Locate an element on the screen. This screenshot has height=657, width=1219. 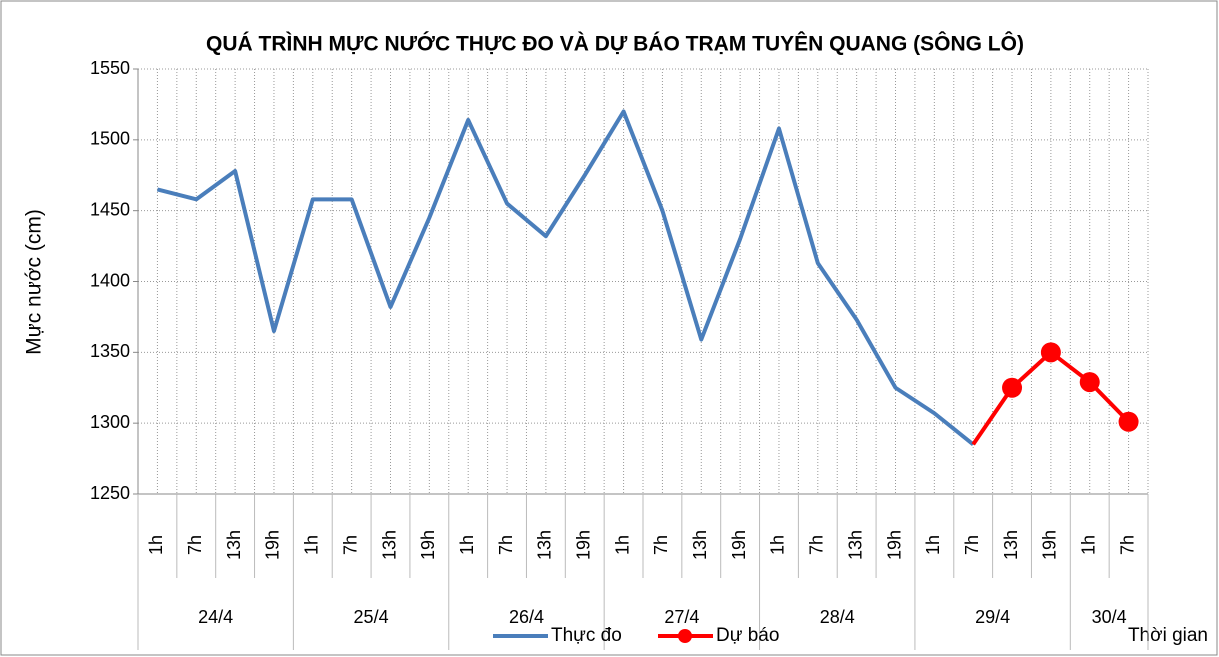
y-tick-label: 1350 is located at coordinates (110, 351).